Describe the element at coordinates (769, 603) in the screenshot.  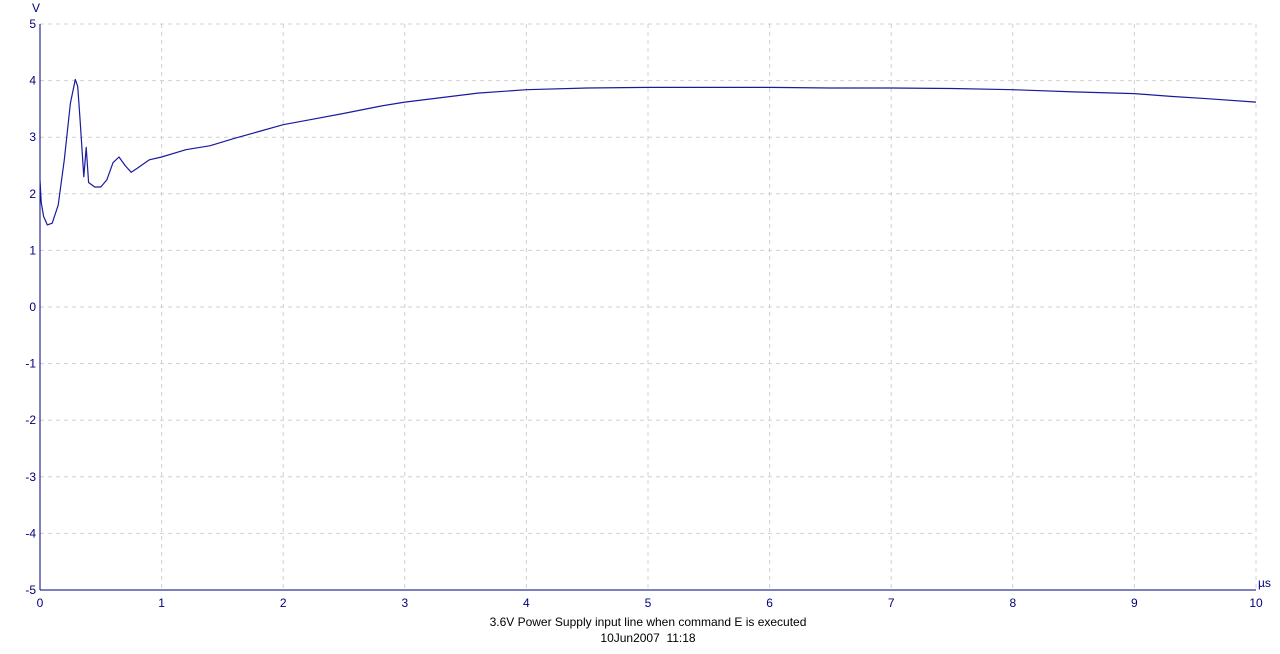
I see `x-tick-label: 6` at that location.